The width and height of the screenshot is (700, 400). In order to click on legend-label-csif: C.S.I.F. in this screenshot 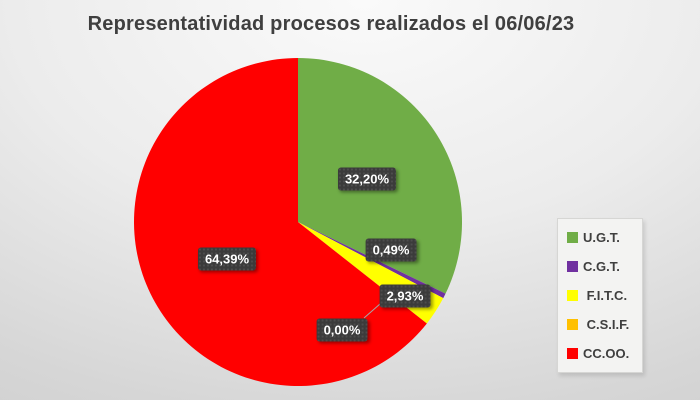, I will do `click(606, 324)`.